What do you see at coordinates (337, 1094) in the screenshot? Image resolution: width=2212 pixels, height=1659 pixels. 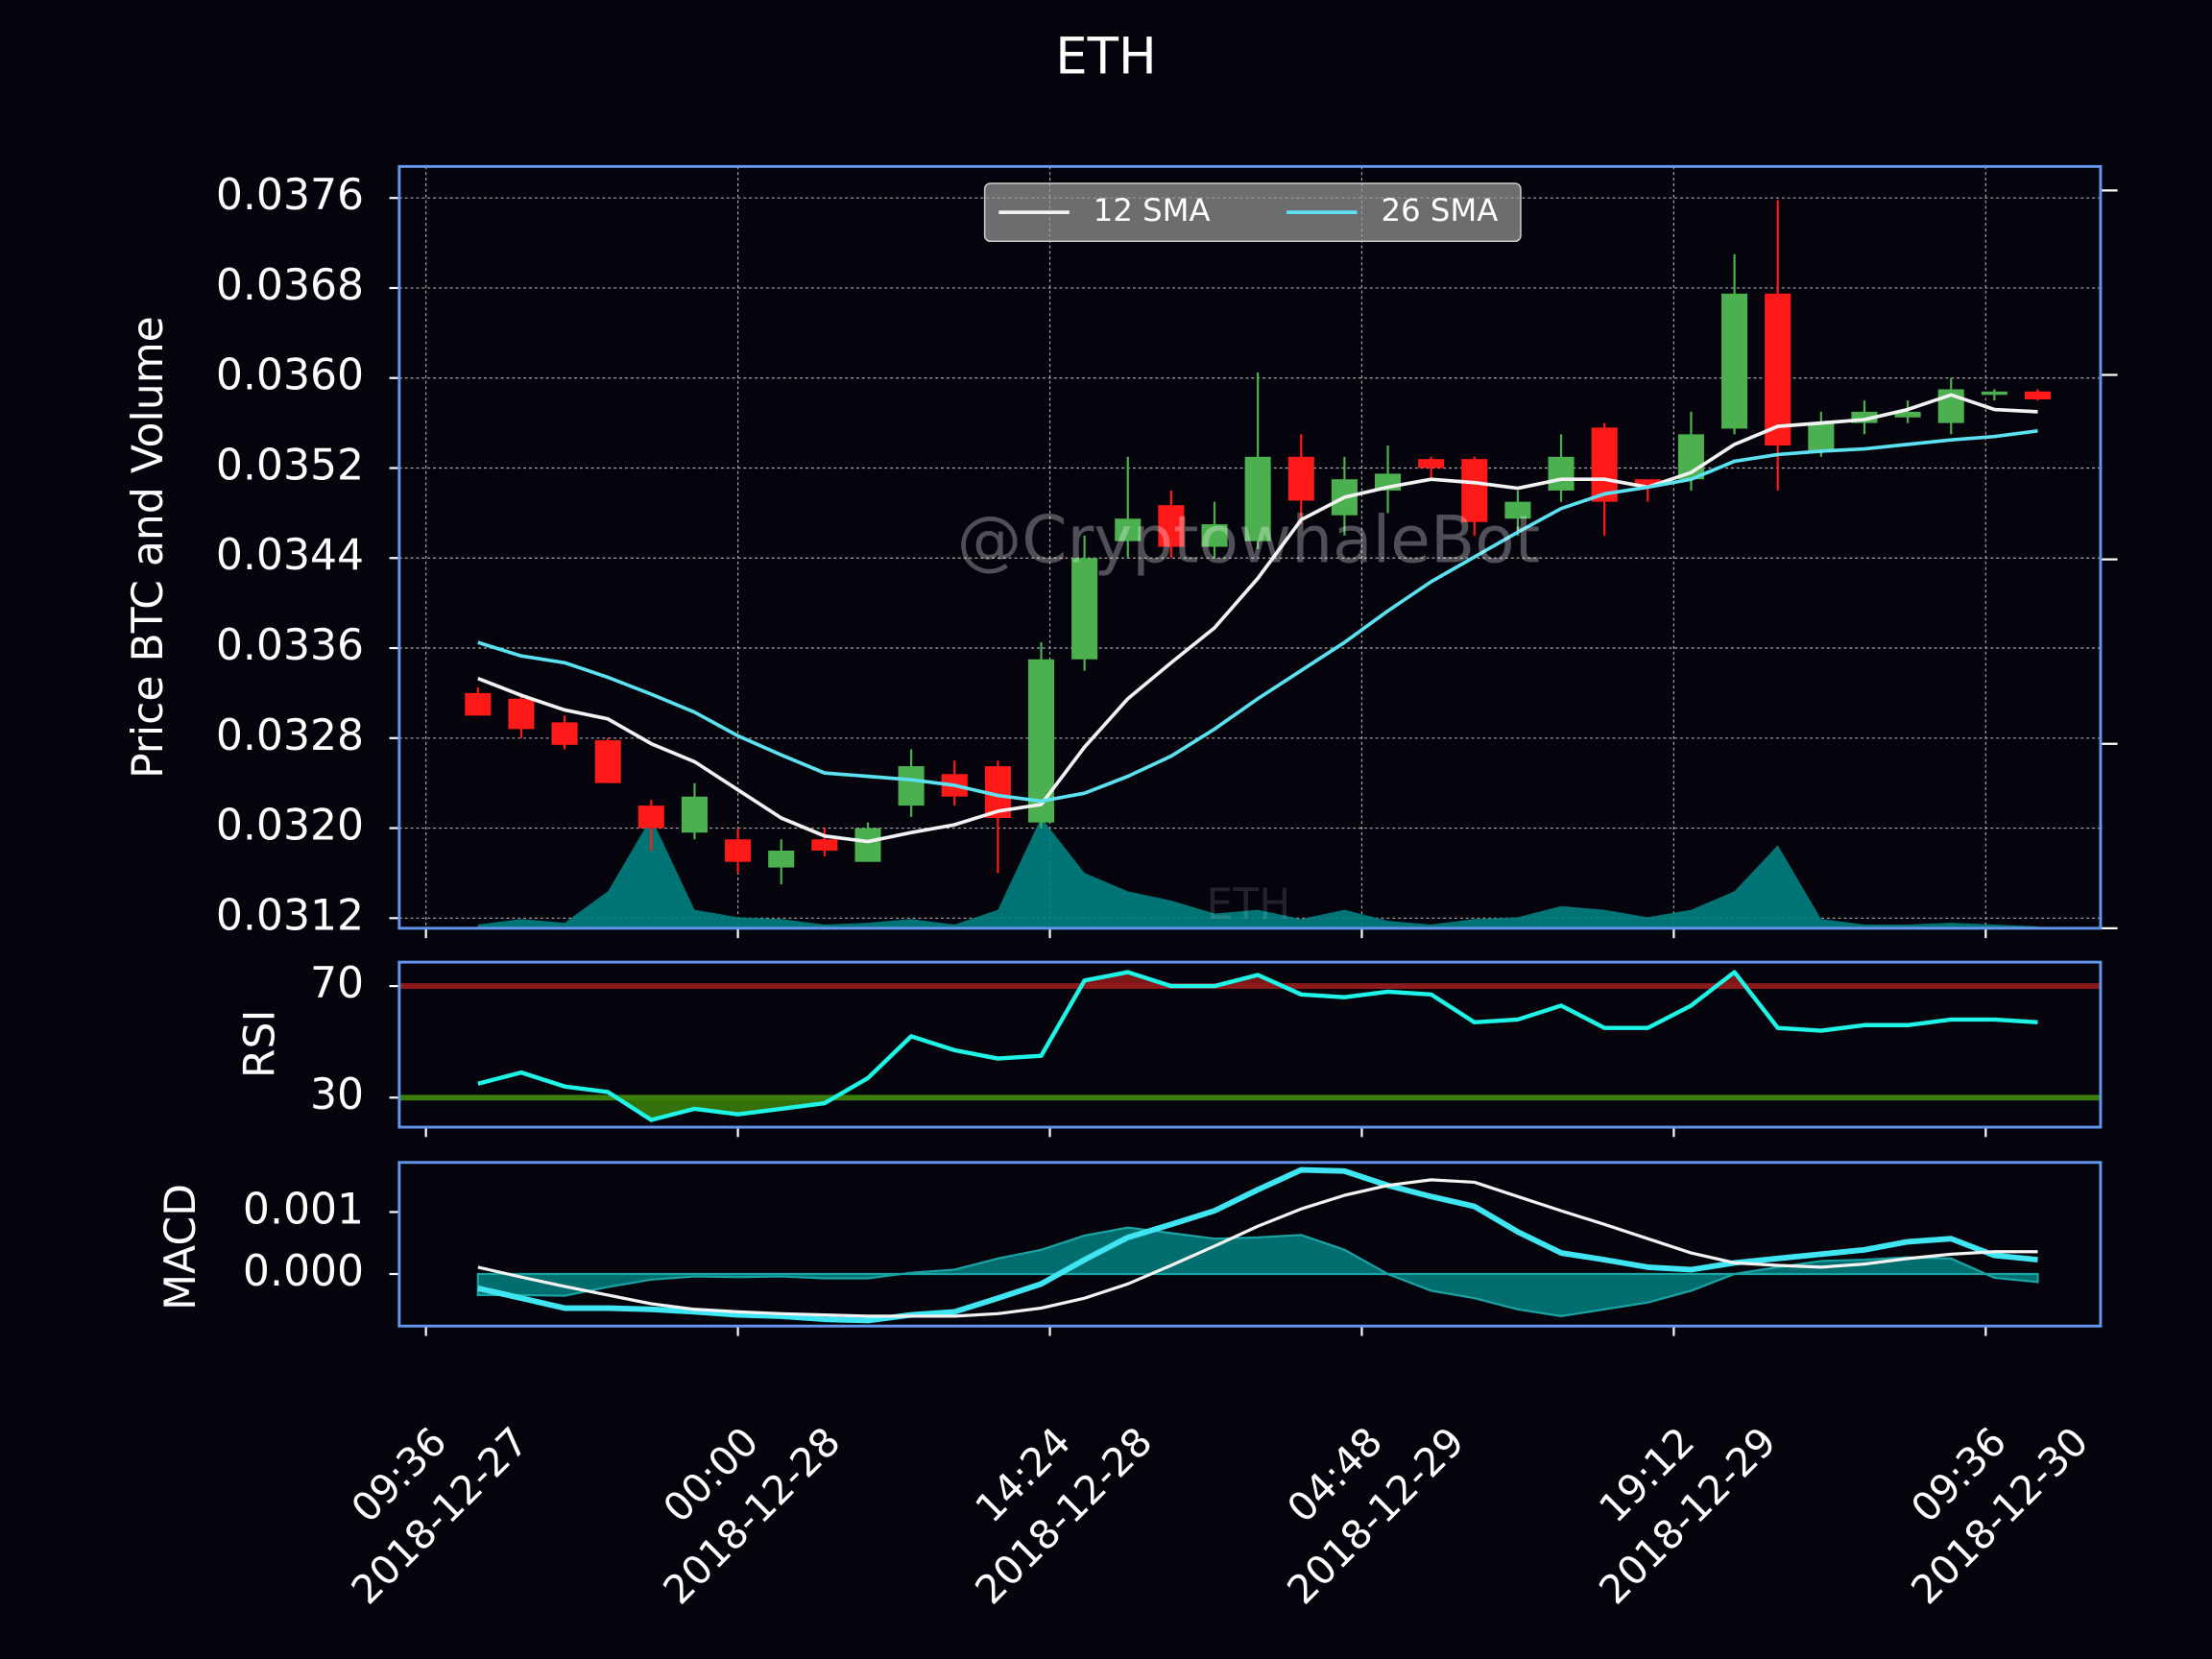 I see `y-tick-label: 30` at bounding box center [337, 1094].